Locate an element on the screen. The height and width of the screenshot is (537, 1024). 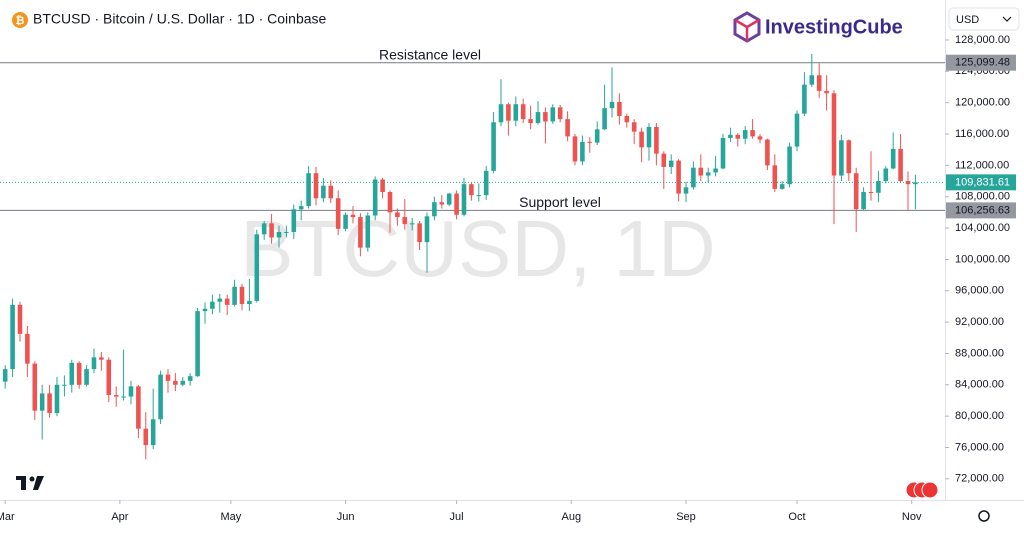
x-tick-label: Apr is located at coordinates (119, 517).